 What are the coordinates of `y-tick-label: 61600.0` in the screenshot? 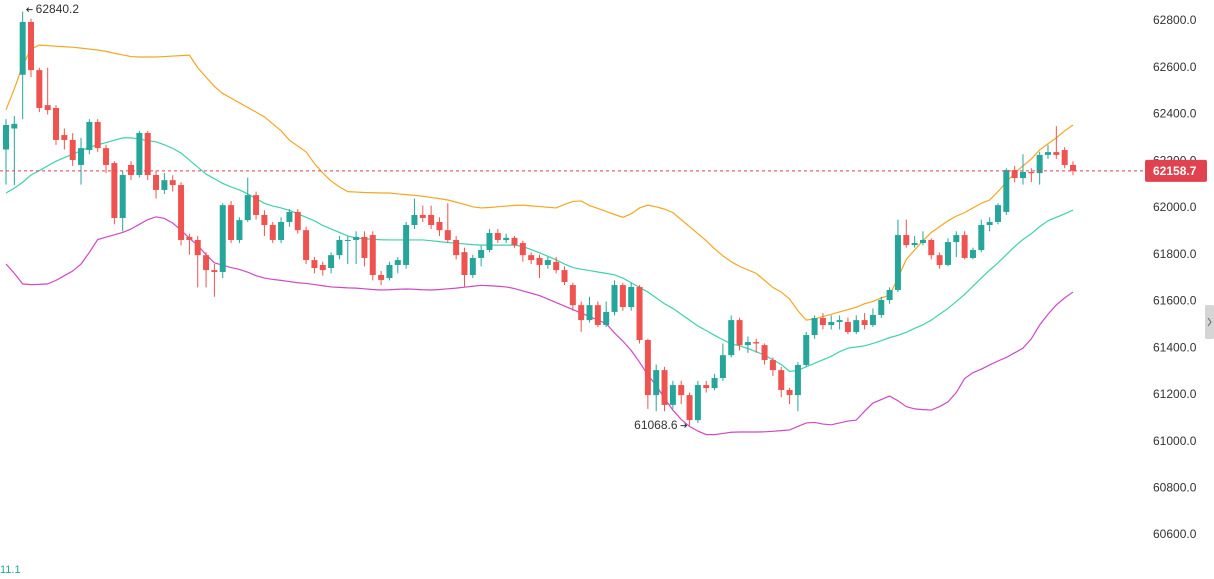 It's located at (1175, 301).